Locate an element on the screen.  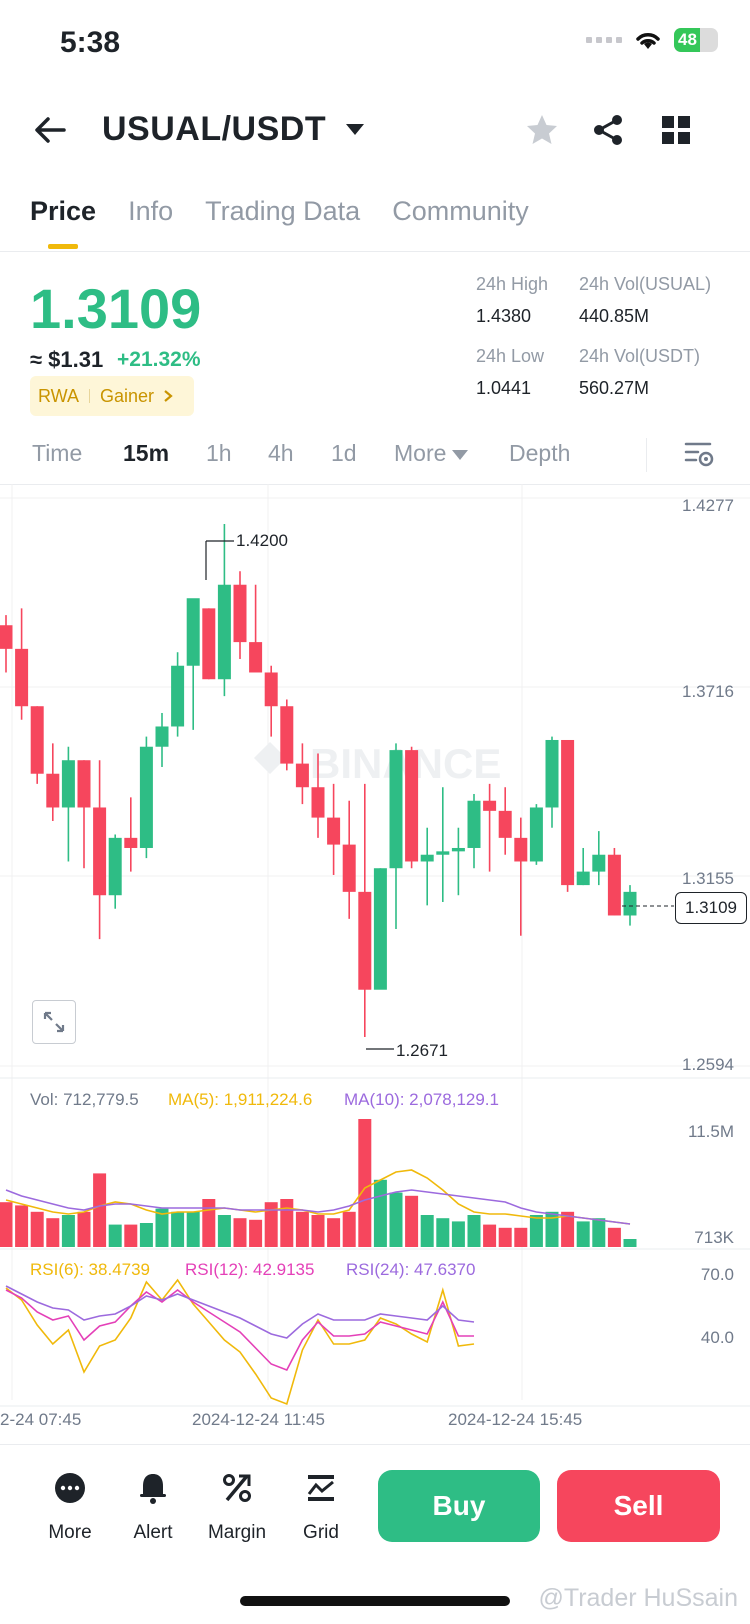
tab-price: Price is located at coordinates (63, 211).